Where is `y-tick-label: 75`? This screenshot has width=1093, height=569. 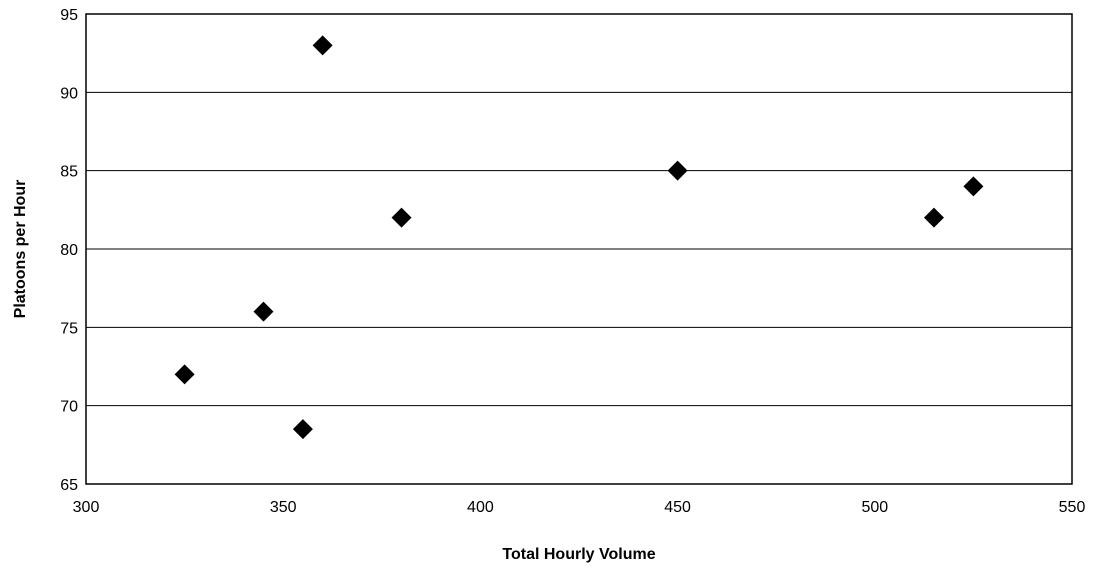 y-tick-label: 75 is located at coordinates (69, 328).